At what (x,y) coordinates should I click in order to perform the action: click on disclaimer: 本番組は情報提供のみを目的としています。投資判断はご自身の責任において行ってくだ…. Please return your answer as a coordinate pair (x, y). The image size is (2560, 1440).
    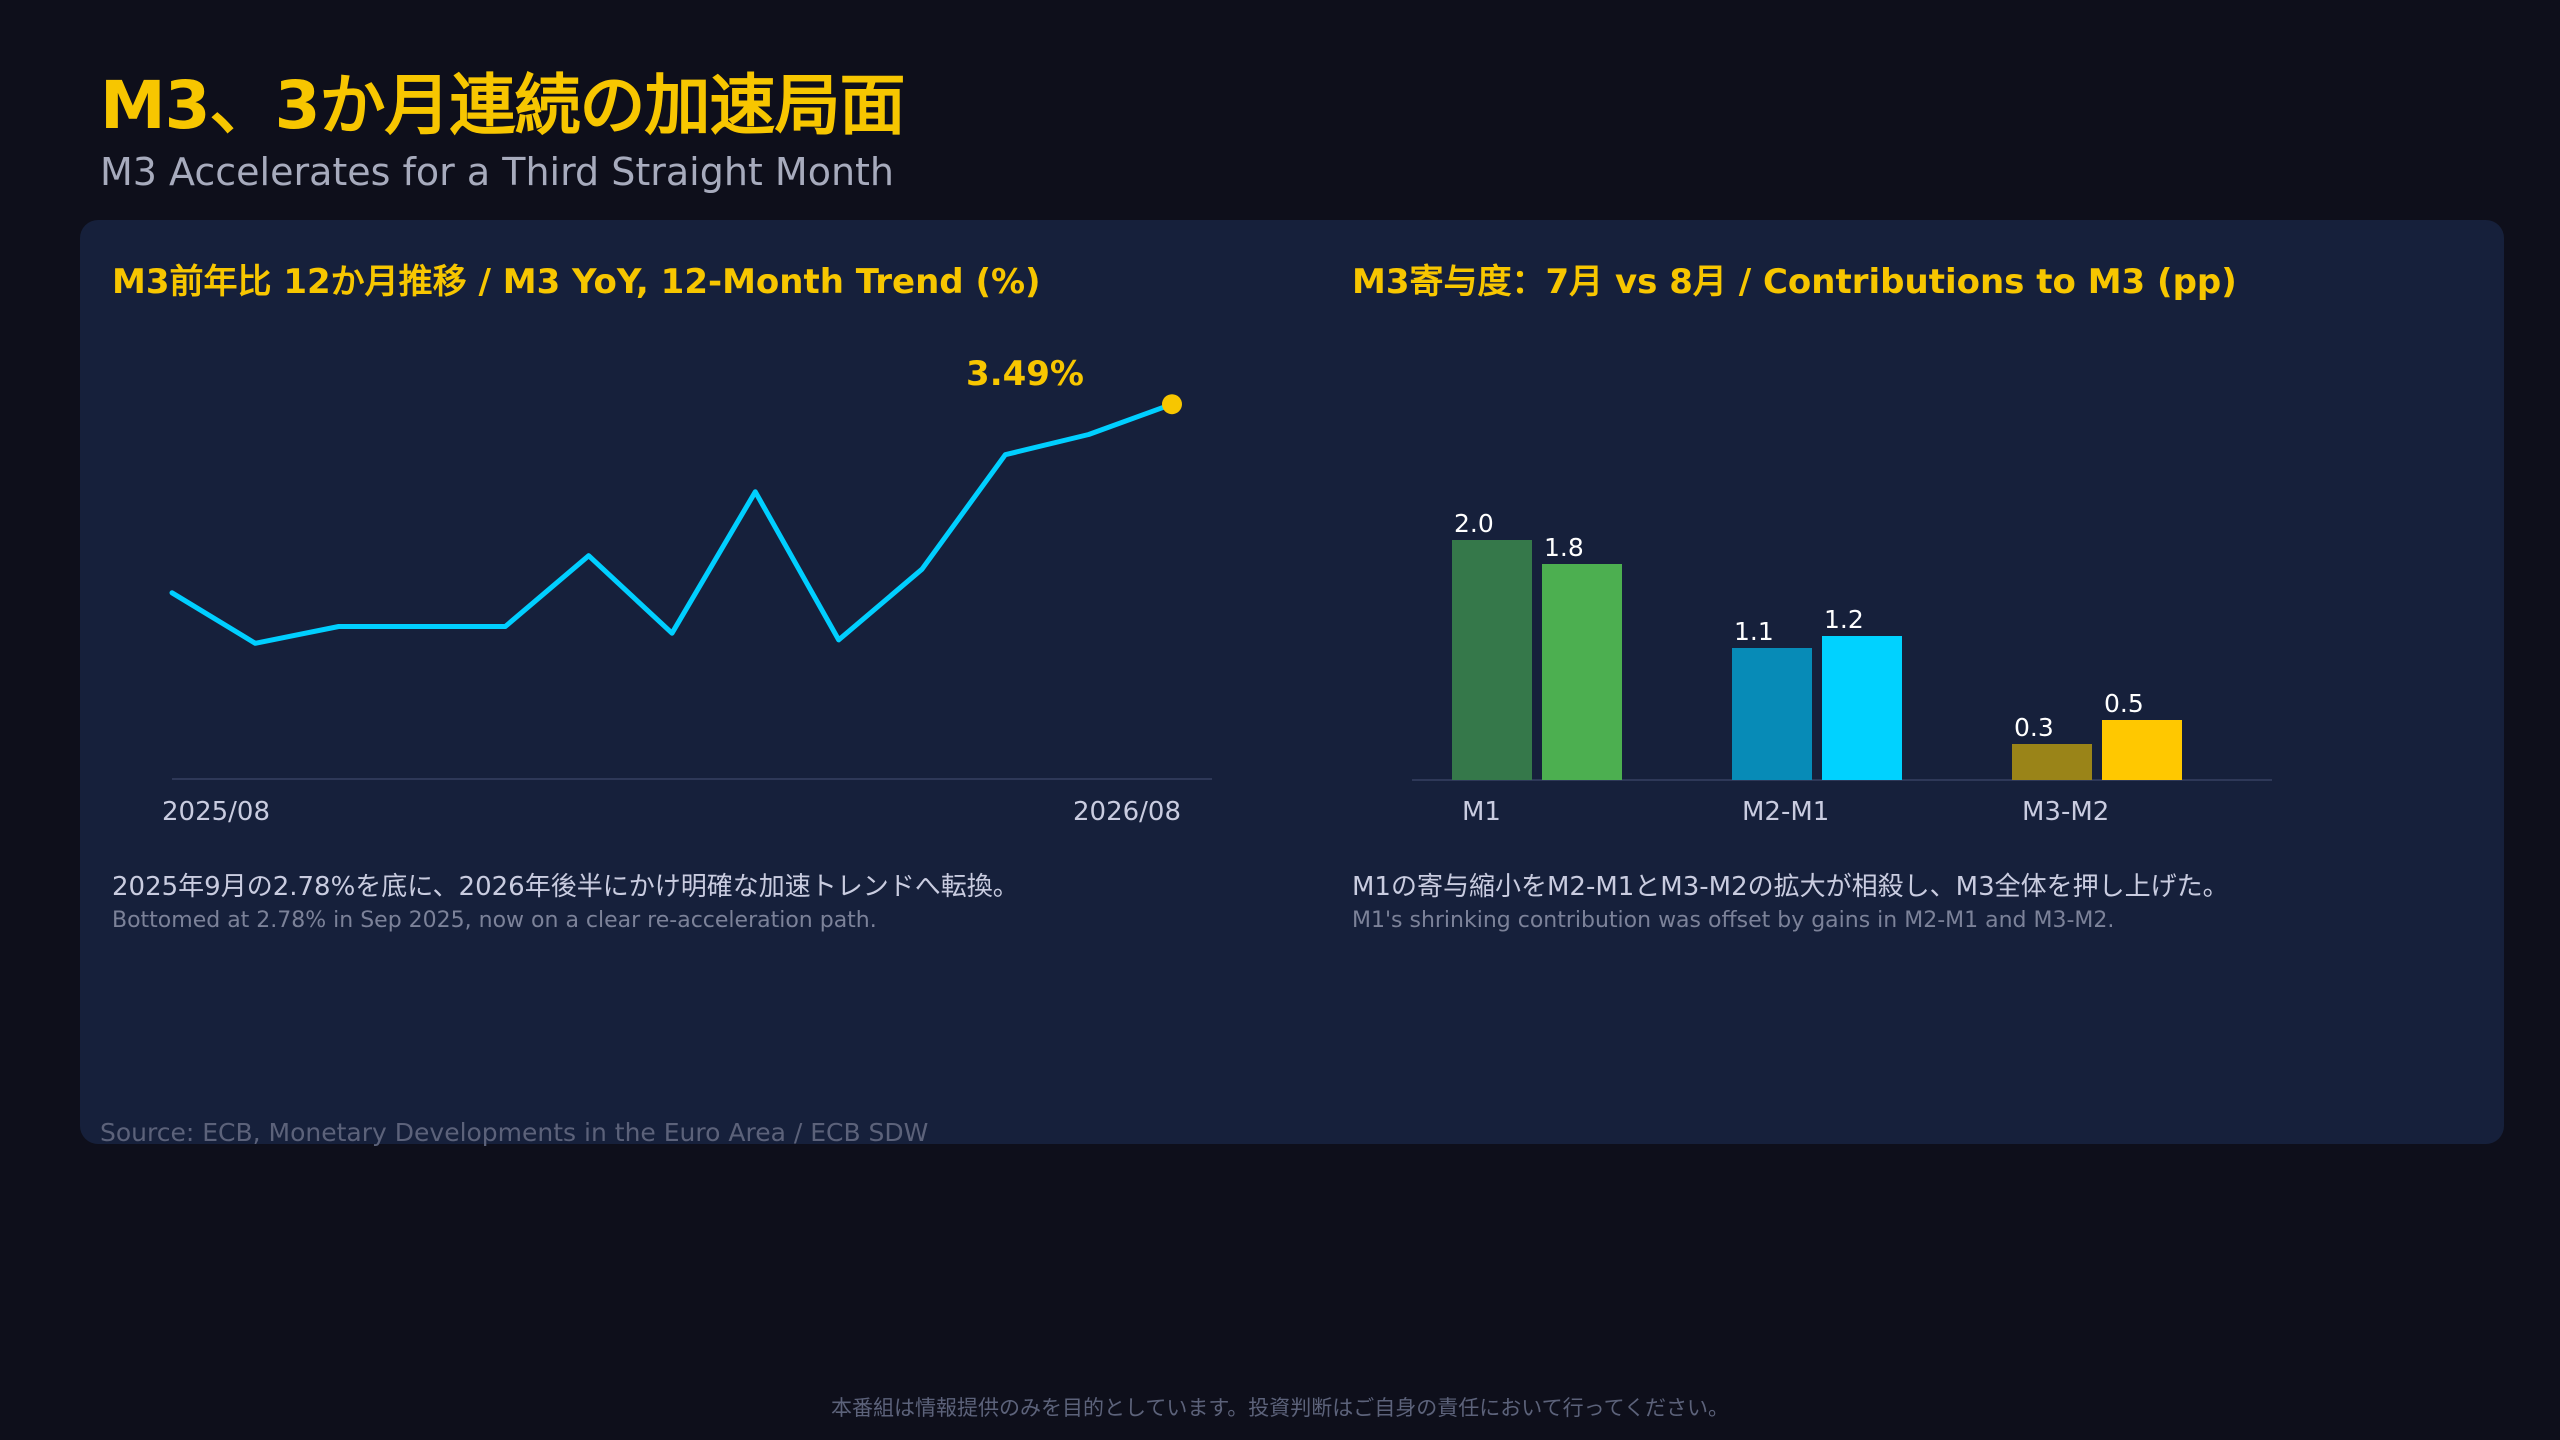
    Looking at the image, I should click on (1280, 1408).